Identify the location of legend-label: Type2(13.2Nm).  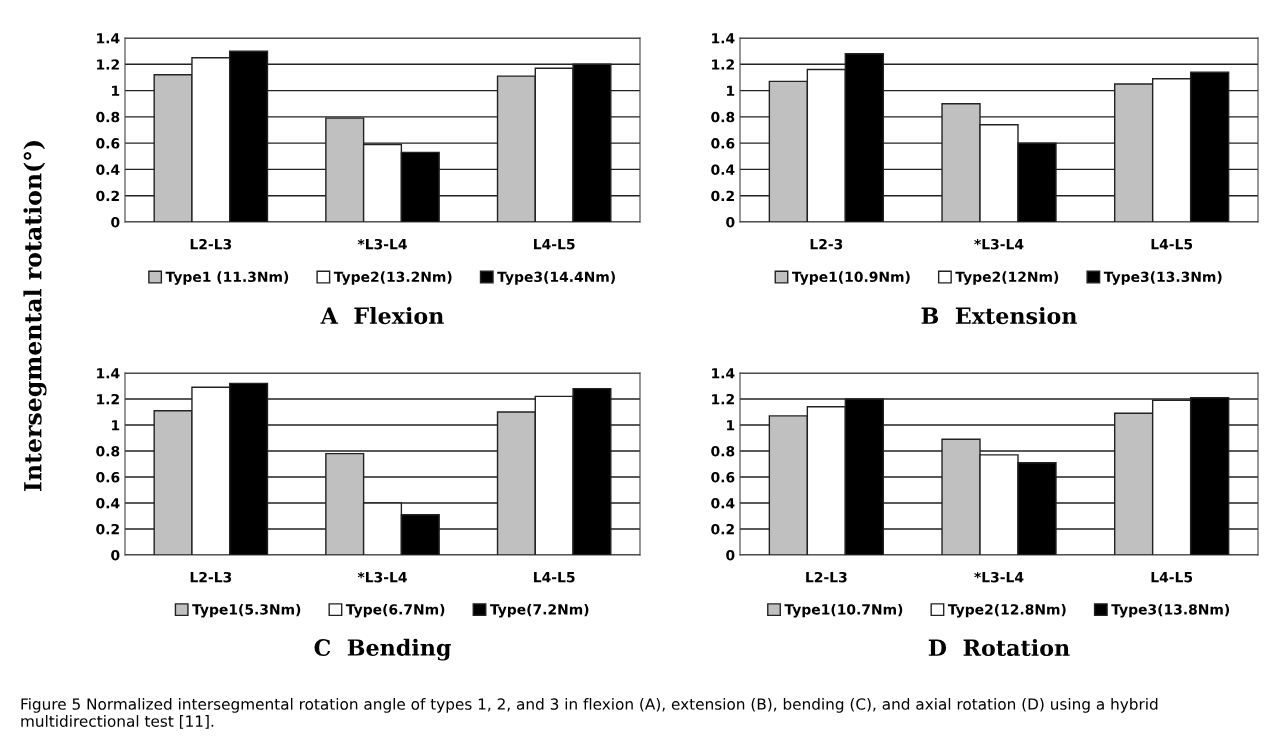
(392, 278).